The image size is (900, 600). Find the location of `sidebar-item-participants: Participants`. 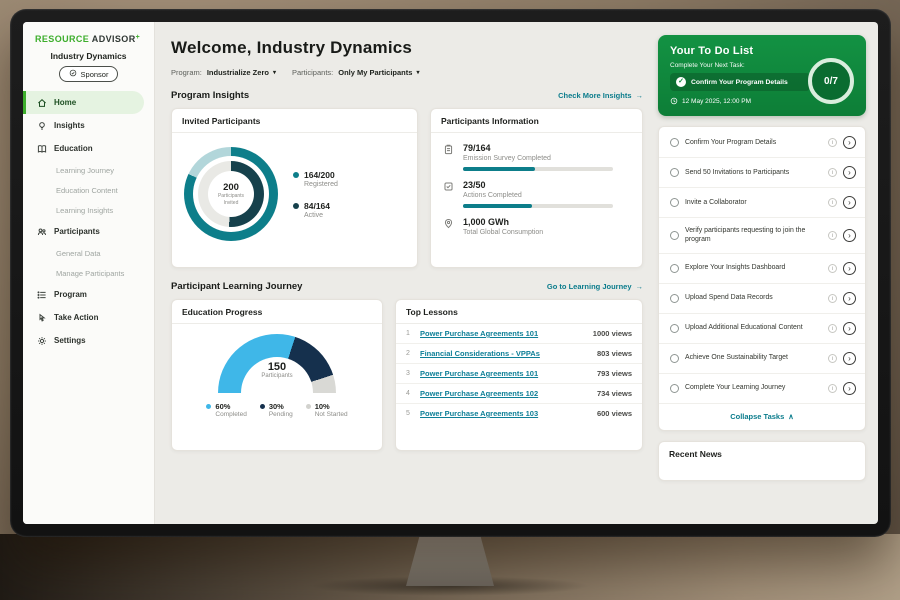

sidebar-item-participants: Participants is located at coordinates (83, 231).